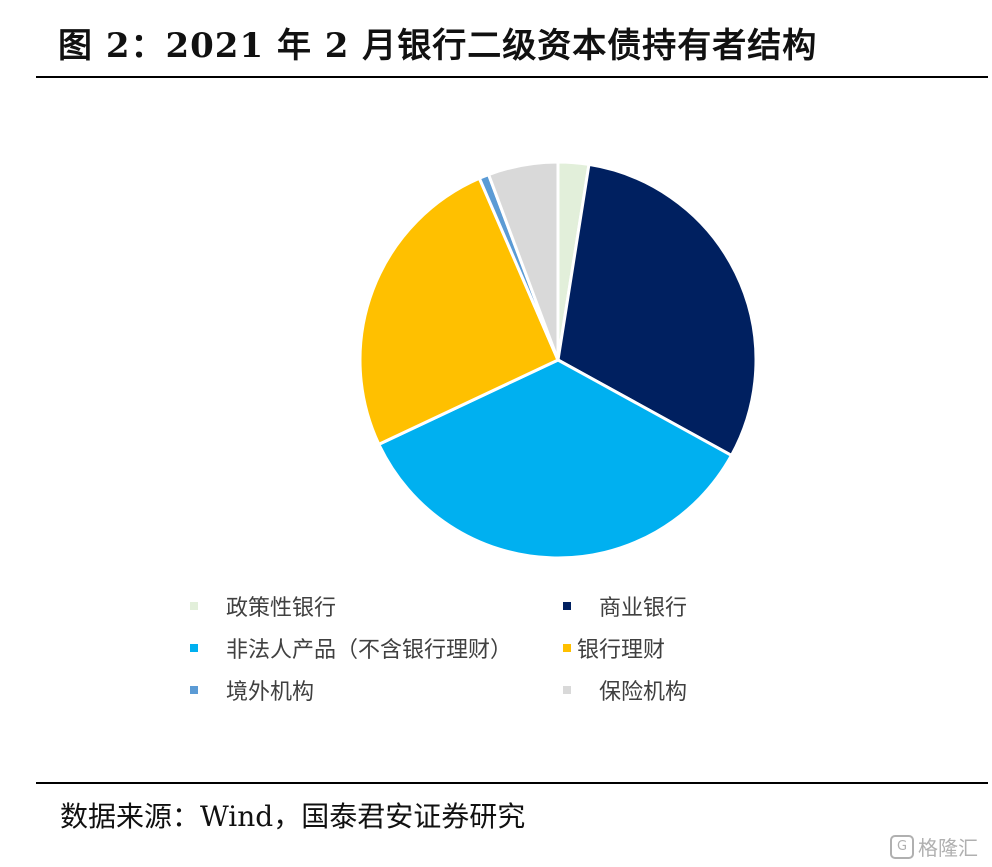  I want to click on legend-item-foreign-institutions: 境外机构, so click(252, 690).